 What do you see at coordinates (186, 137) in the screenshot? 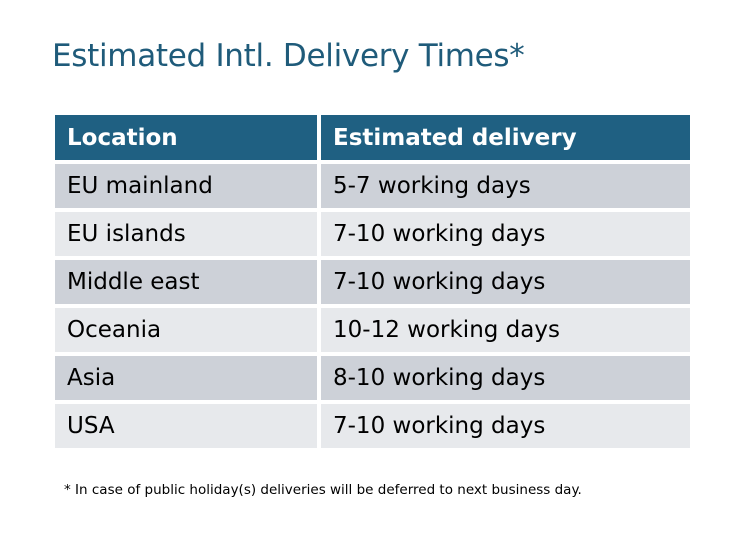
I see `column-header-location: Location` at bounding box center [186, 137].